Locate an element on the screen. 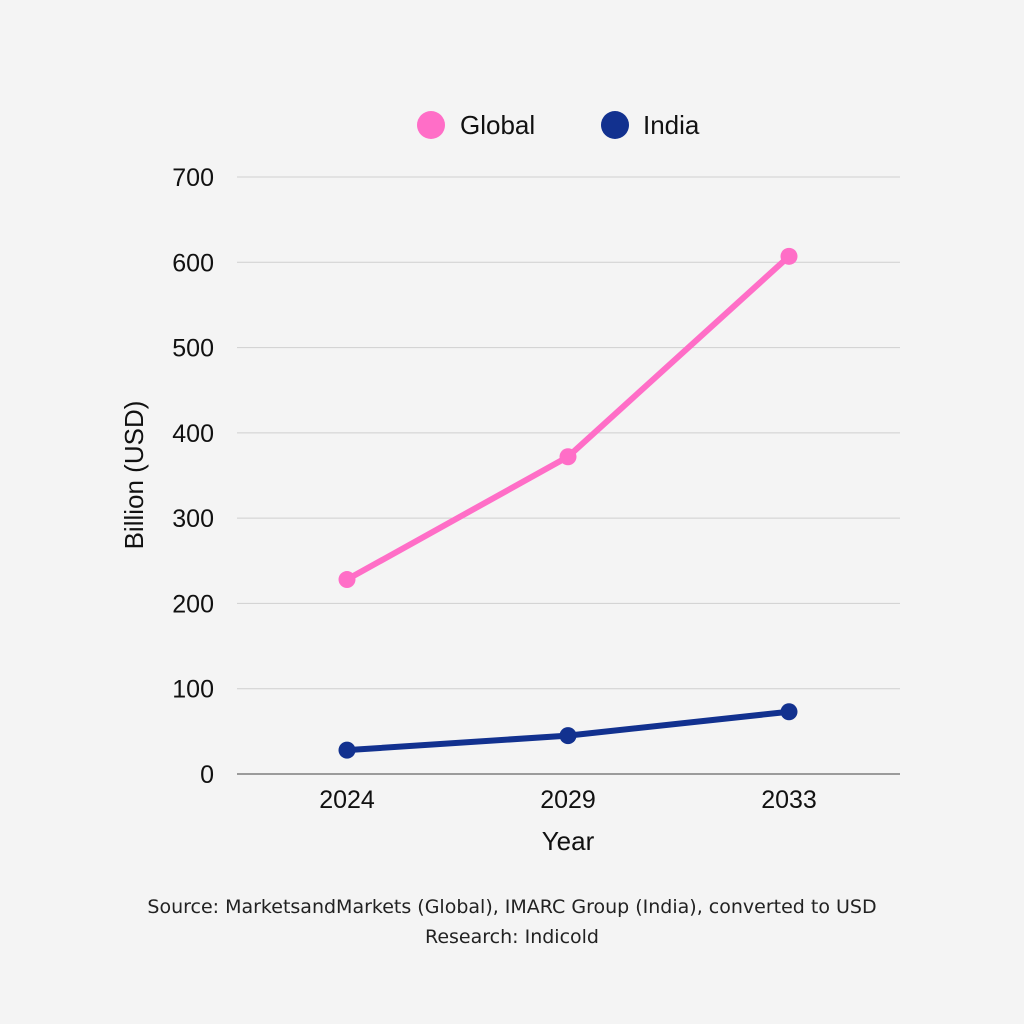 Image resolution: width=1024 pixels, height=1024 pixels. y-tick-label: 500 is located at coordinates (193, 349).